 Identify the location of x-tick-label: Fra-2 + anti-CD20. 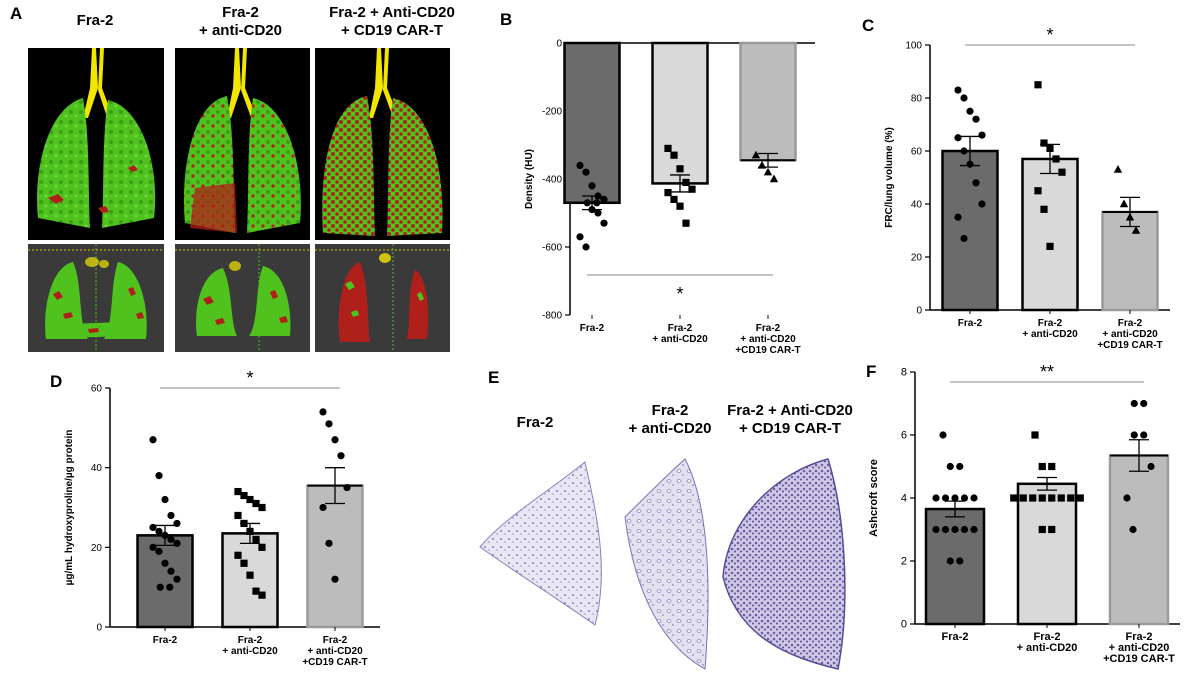
(680, 334).